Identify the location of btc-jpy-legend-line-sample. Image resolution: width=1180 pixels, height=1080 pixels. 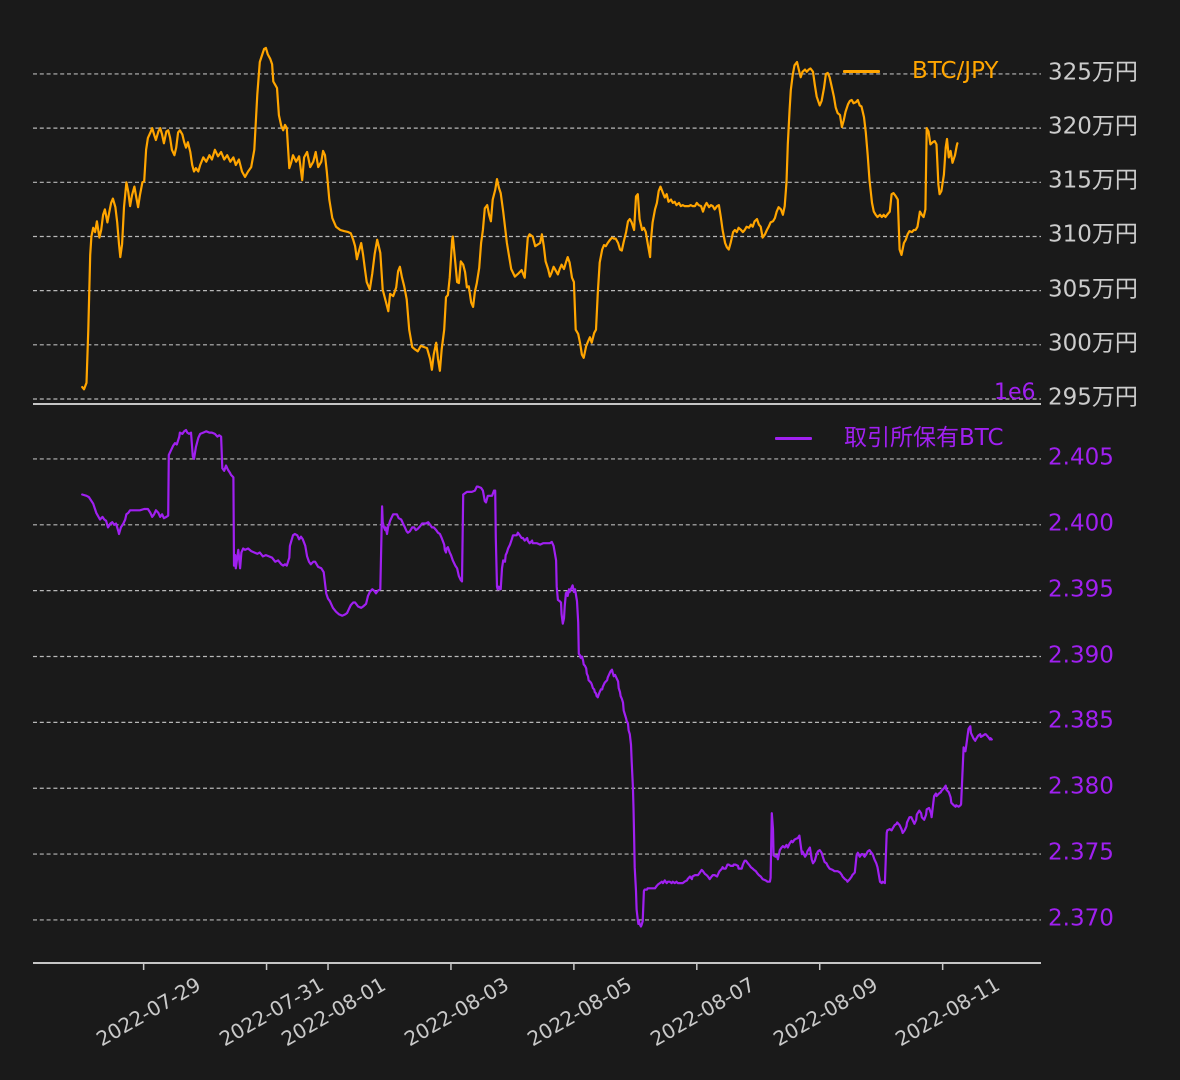
(861, 71).